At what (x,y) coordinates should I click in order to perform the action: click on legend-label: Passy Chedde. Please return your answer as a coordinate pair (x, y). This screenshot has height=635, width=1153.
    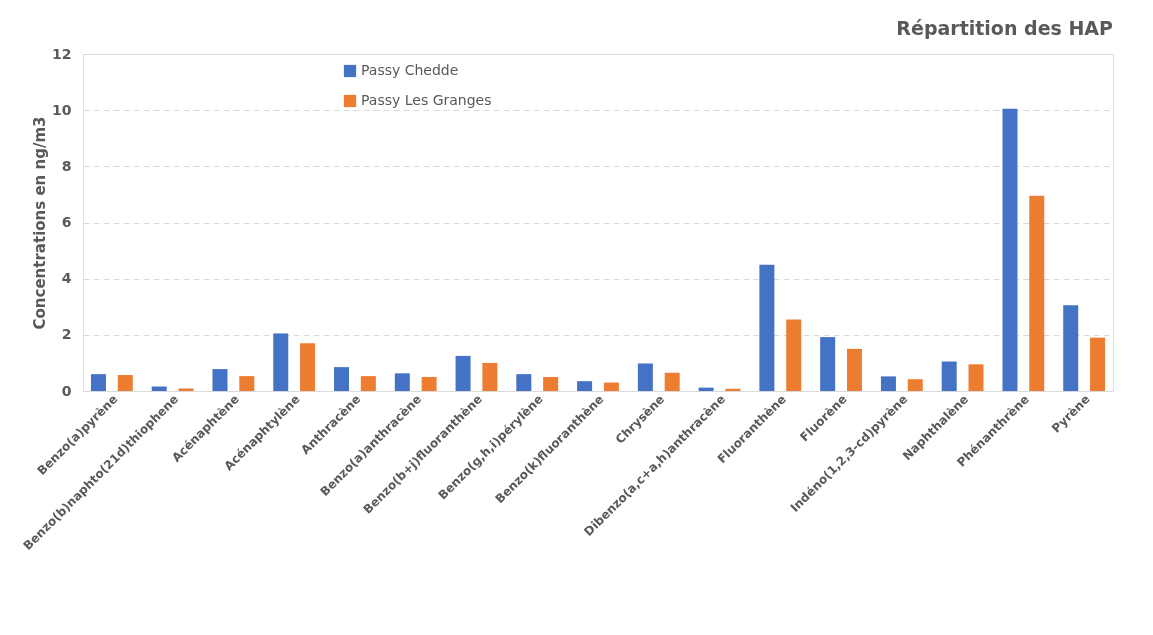
    Looking at the image, I should click on (410, 70).